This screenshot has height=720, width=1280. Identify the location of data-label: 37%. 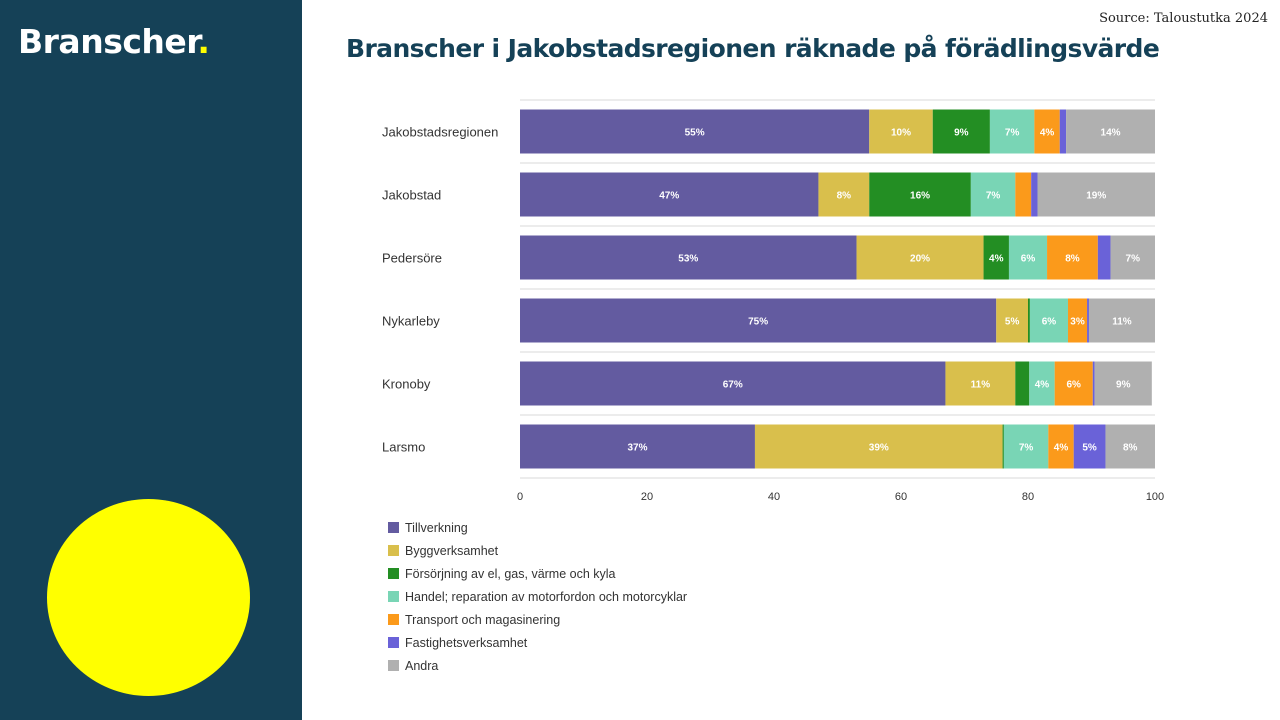
(637, 448).